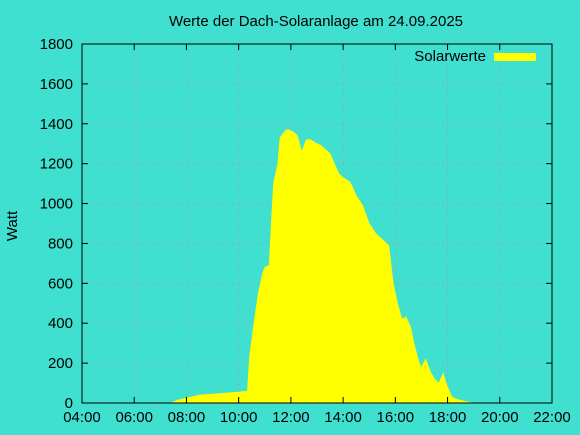  I want to click on x-tick-label: 04:00, so click(82, 417).